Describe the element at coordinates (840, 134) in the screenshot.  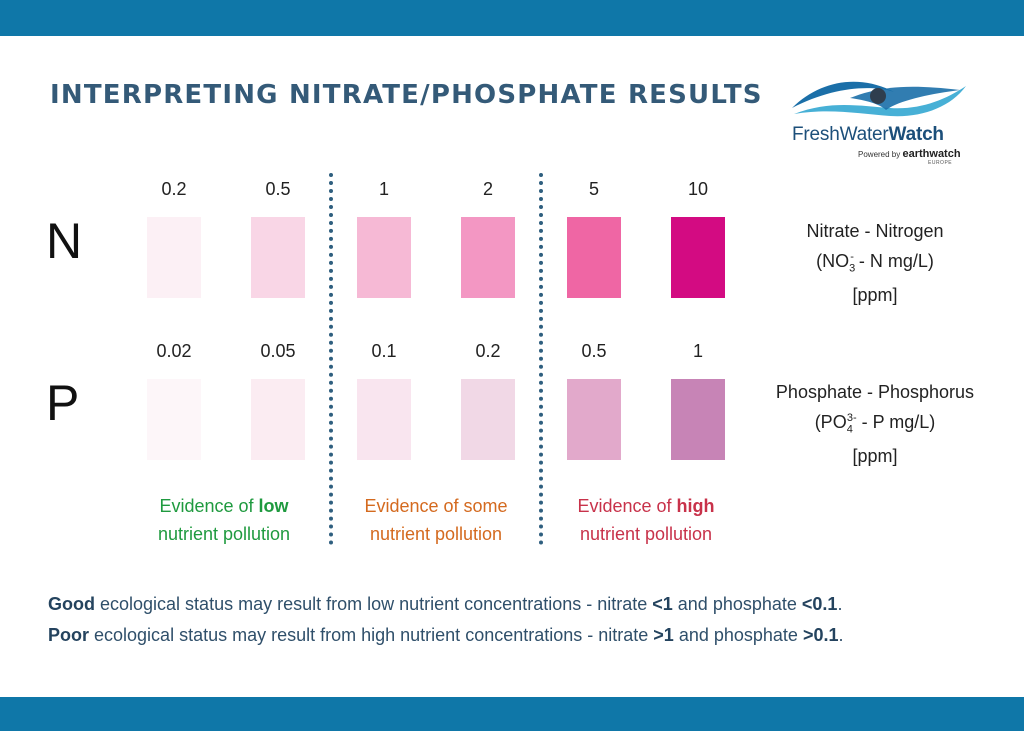
I see `brand-regular: FreshWater` at that location.